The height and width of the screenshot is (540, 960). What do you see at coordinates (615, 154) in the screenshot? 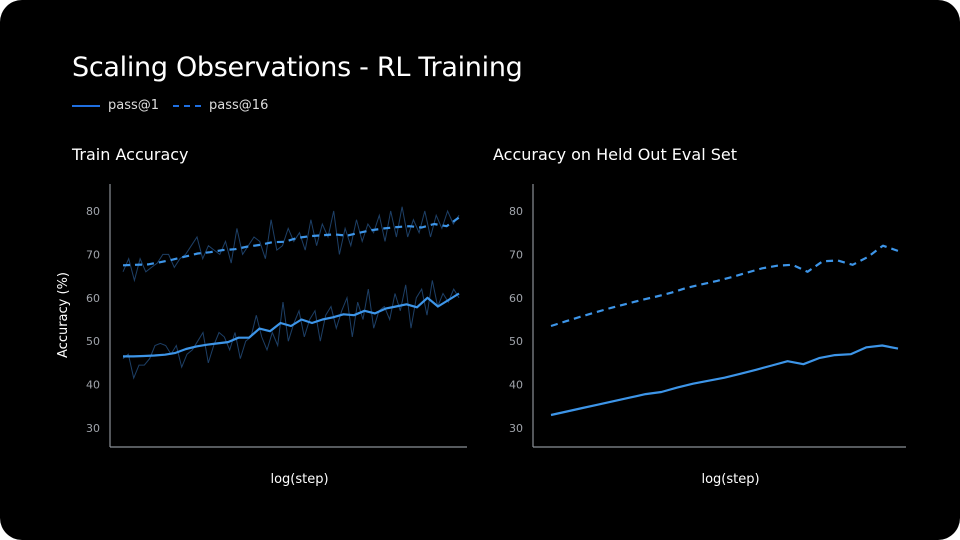
I see `chart-title-eval: Accuracy on Held Out Eval Set` at bounding box center [615, 154].